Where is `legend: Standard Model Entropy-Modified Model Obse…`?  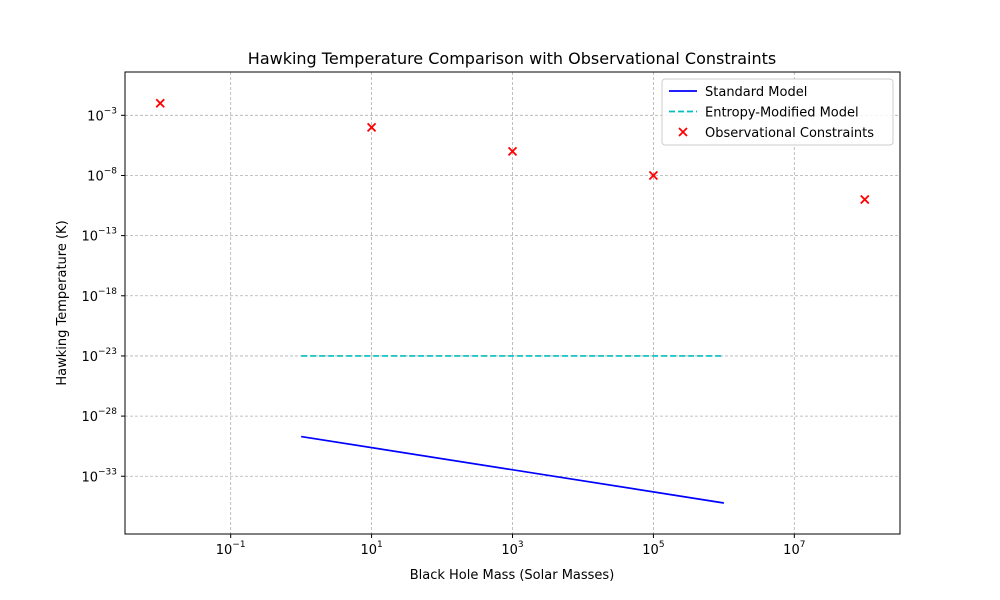
legend: Standard Model Entropy-Modified Model Obse… is located at coordinates (777, 112).